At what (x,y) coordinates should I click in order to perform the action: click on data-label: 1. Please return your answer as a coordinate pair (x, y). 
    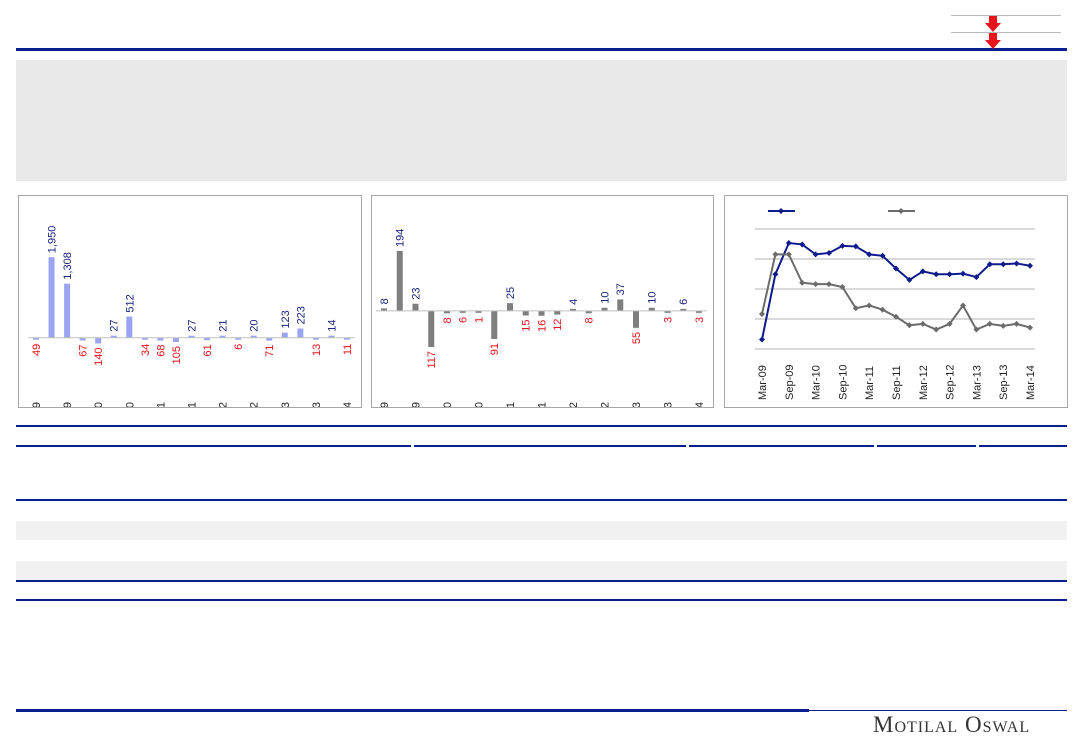
    Looking at the image, I should click on (480, 320).